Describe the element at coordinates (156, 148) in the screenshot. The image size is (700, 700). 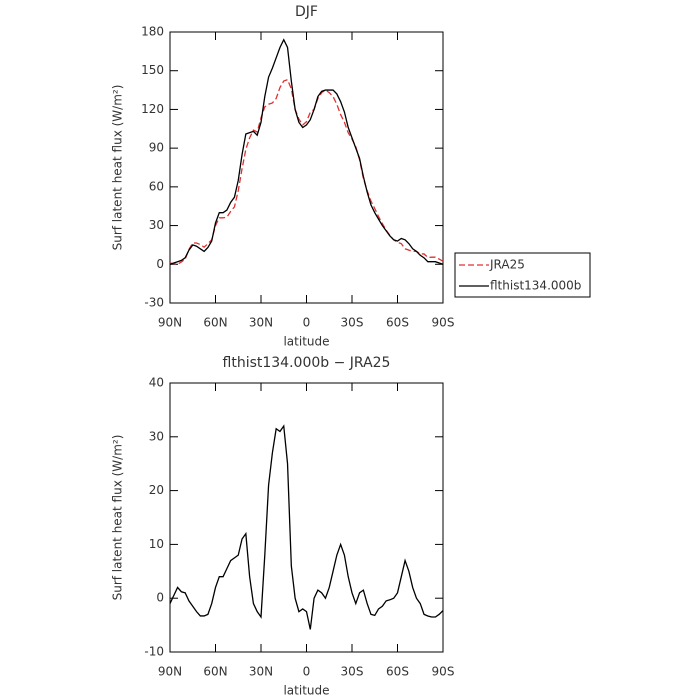
I see `y-tick-label: 90` at that location.